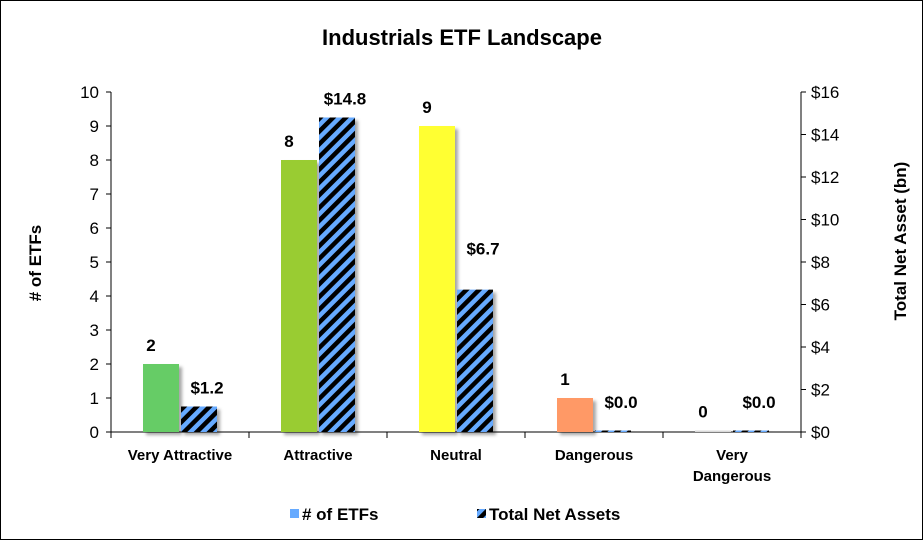 This screenshot has width=923, height=544. What do you see at coordinates (94, 432) in the screenshot?
I see `y-left-tick-label: 0` at bounding box center [94, 432].